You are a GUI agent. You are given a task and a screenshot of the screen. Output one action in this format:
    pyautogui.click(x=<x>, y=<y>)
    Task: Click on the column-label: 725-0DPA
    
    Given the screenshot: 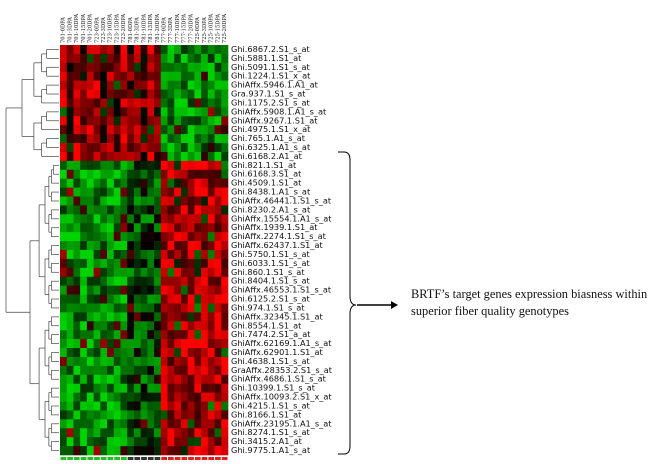 What is the action you would take?
    pyautogui.click(x=198, y=30)
    